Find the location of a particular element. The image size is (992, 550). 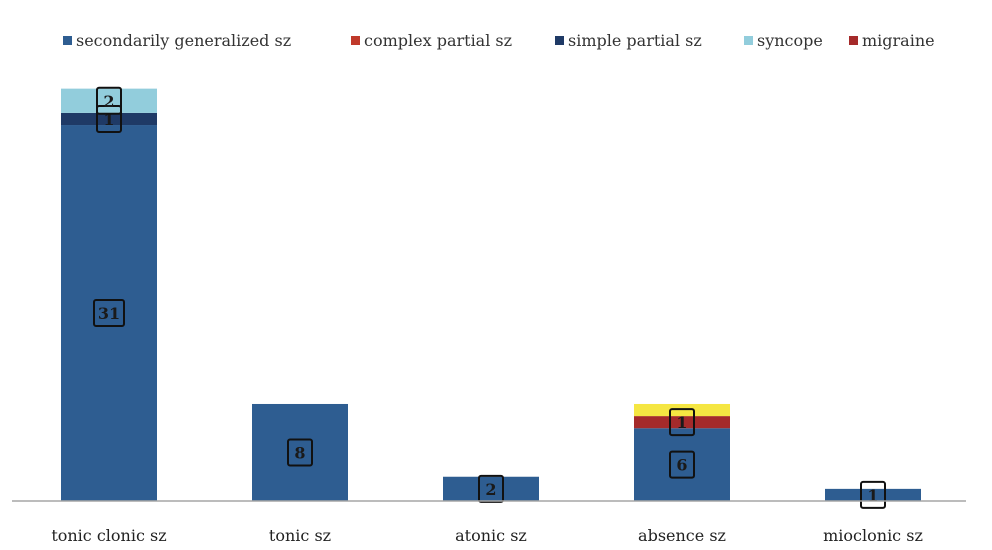

bar-segment-tonic-clonic-sz-syncope is located at coordinates (109, 100).